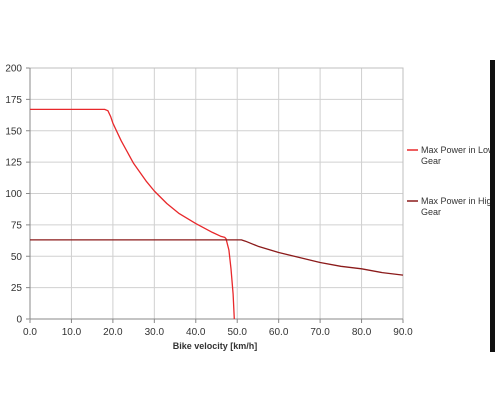 Image resolution: width=495 pixels, height=400 pixels. I want to click on x-tick-label-6: 60.0, so click(279, 332).